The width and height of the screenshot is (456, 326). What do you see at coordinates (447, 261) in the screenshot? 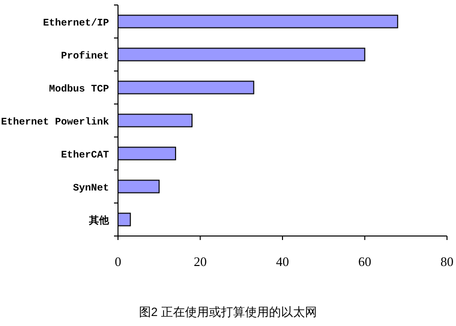
I see `x-tick-label: 80` at bounding box center [447, 261].